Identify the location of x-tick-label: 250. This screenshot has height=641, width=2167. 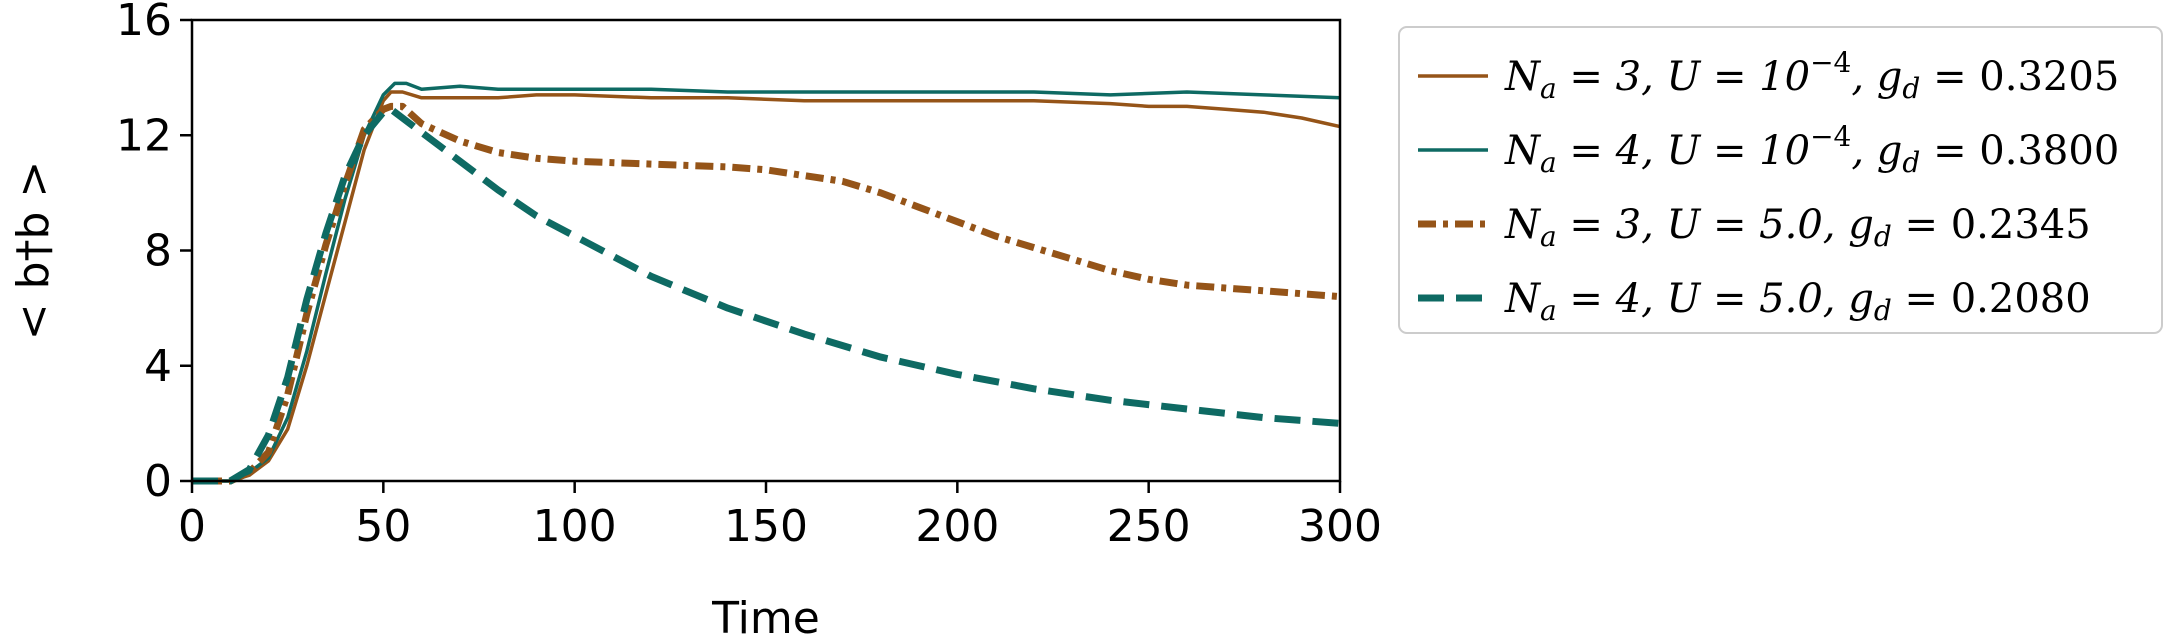
(1149, 526).